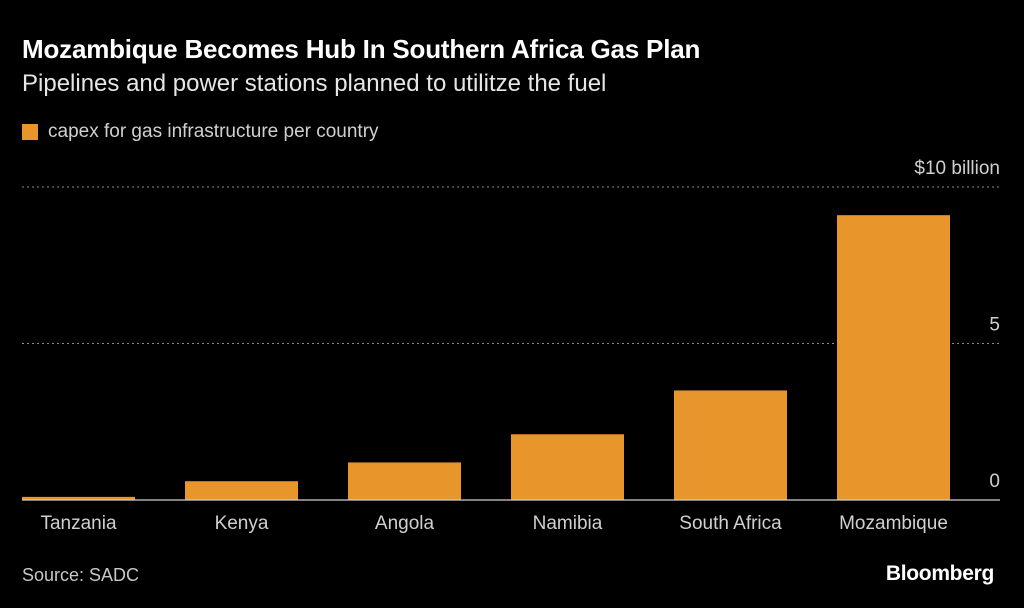  Describe the element at coordinates (242, 523) in the screenshot. I see `x-tick-label: Kenya` at that location.